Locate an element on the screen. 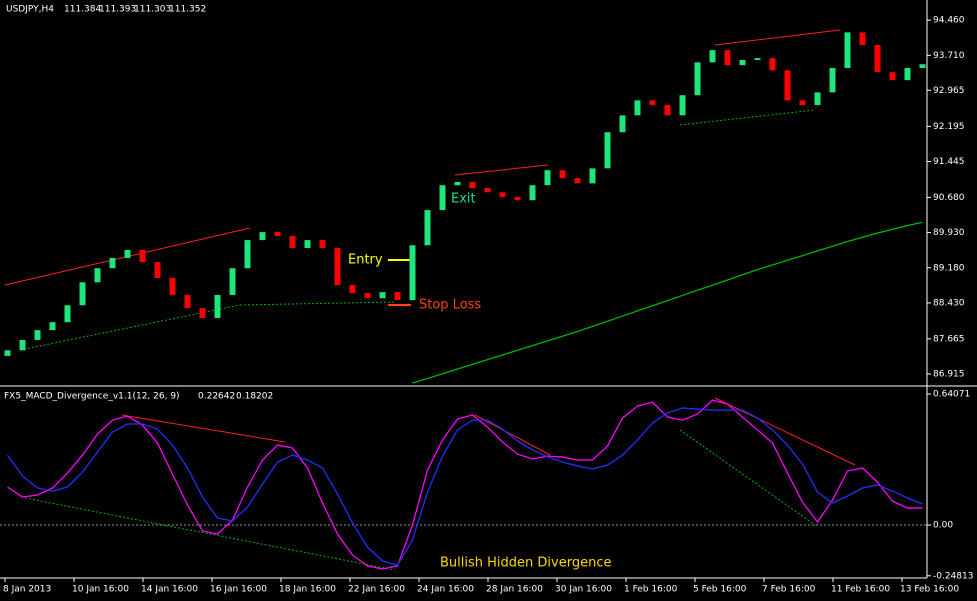 This screenshot has width=977, height=601. entry-label: Entry is located at coordinates (365, 260).